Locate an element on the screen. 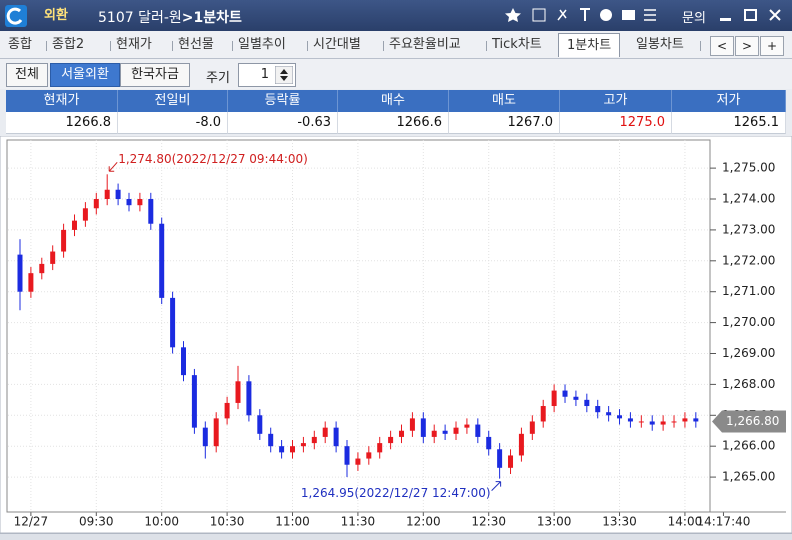 The width and height of the screenshot is (792, 540). market-badge: 외환 is located at coordinates (56, 15).